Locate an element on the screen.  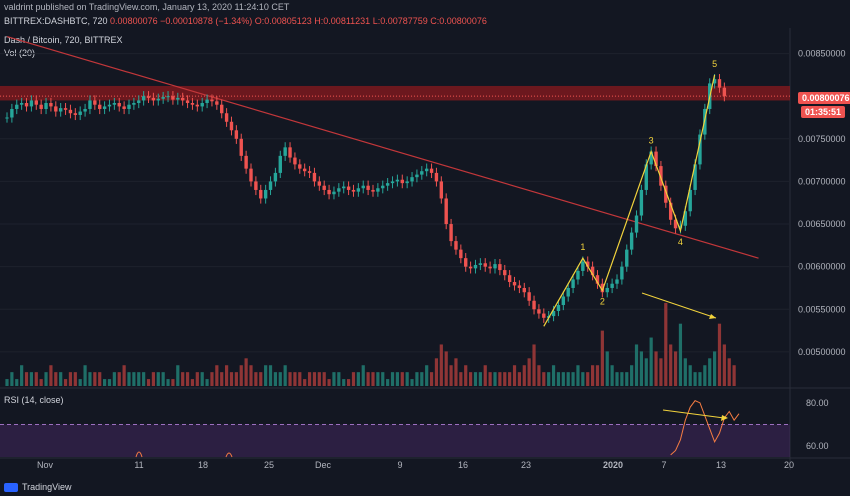
symbol-label: BITTREX:DASHBTC, 720 is located at coordinates (56, 21).